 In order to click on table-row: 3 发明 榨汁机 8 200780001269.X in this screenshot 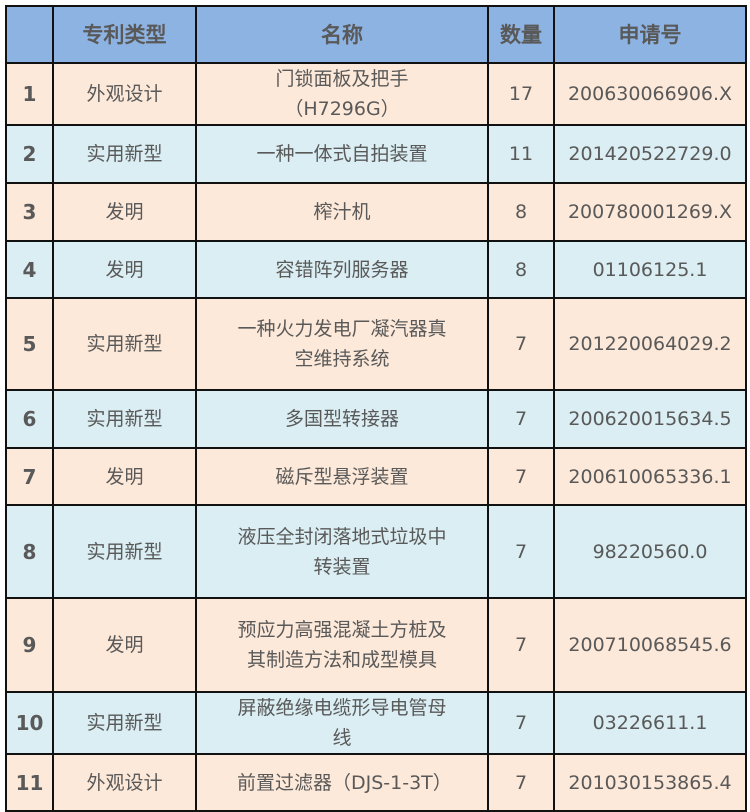, I will do `click(376, 212)`.